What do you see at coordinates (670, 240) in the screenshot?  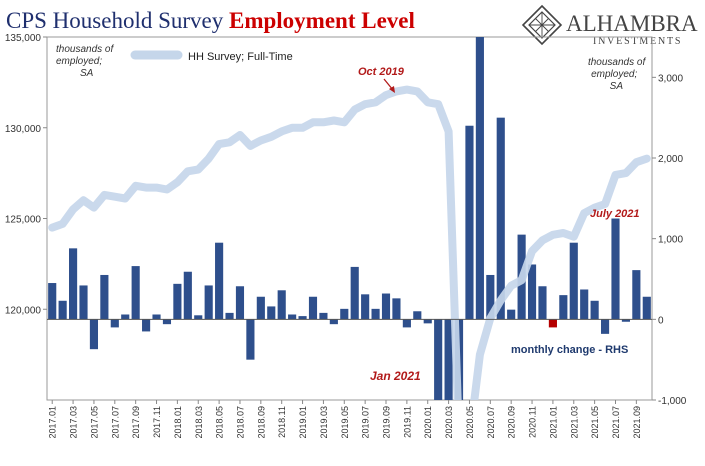 I see `right-tick-label: 1,000` at bounding box center [670, 240].